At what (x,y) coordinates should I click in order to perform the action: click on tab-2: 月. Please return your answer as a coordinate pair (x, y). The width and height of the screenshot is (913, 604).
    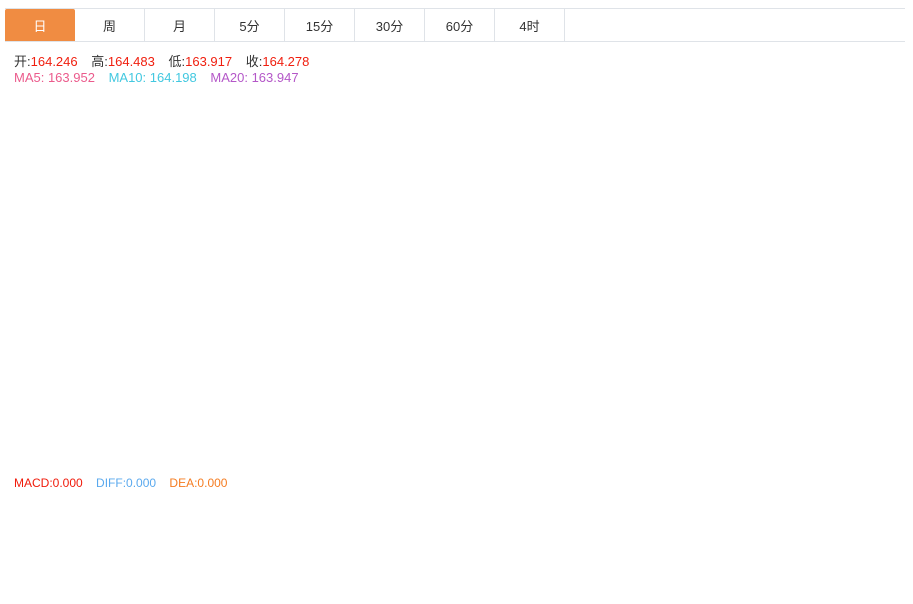
    Looking at the image, I should click on (180, 25).